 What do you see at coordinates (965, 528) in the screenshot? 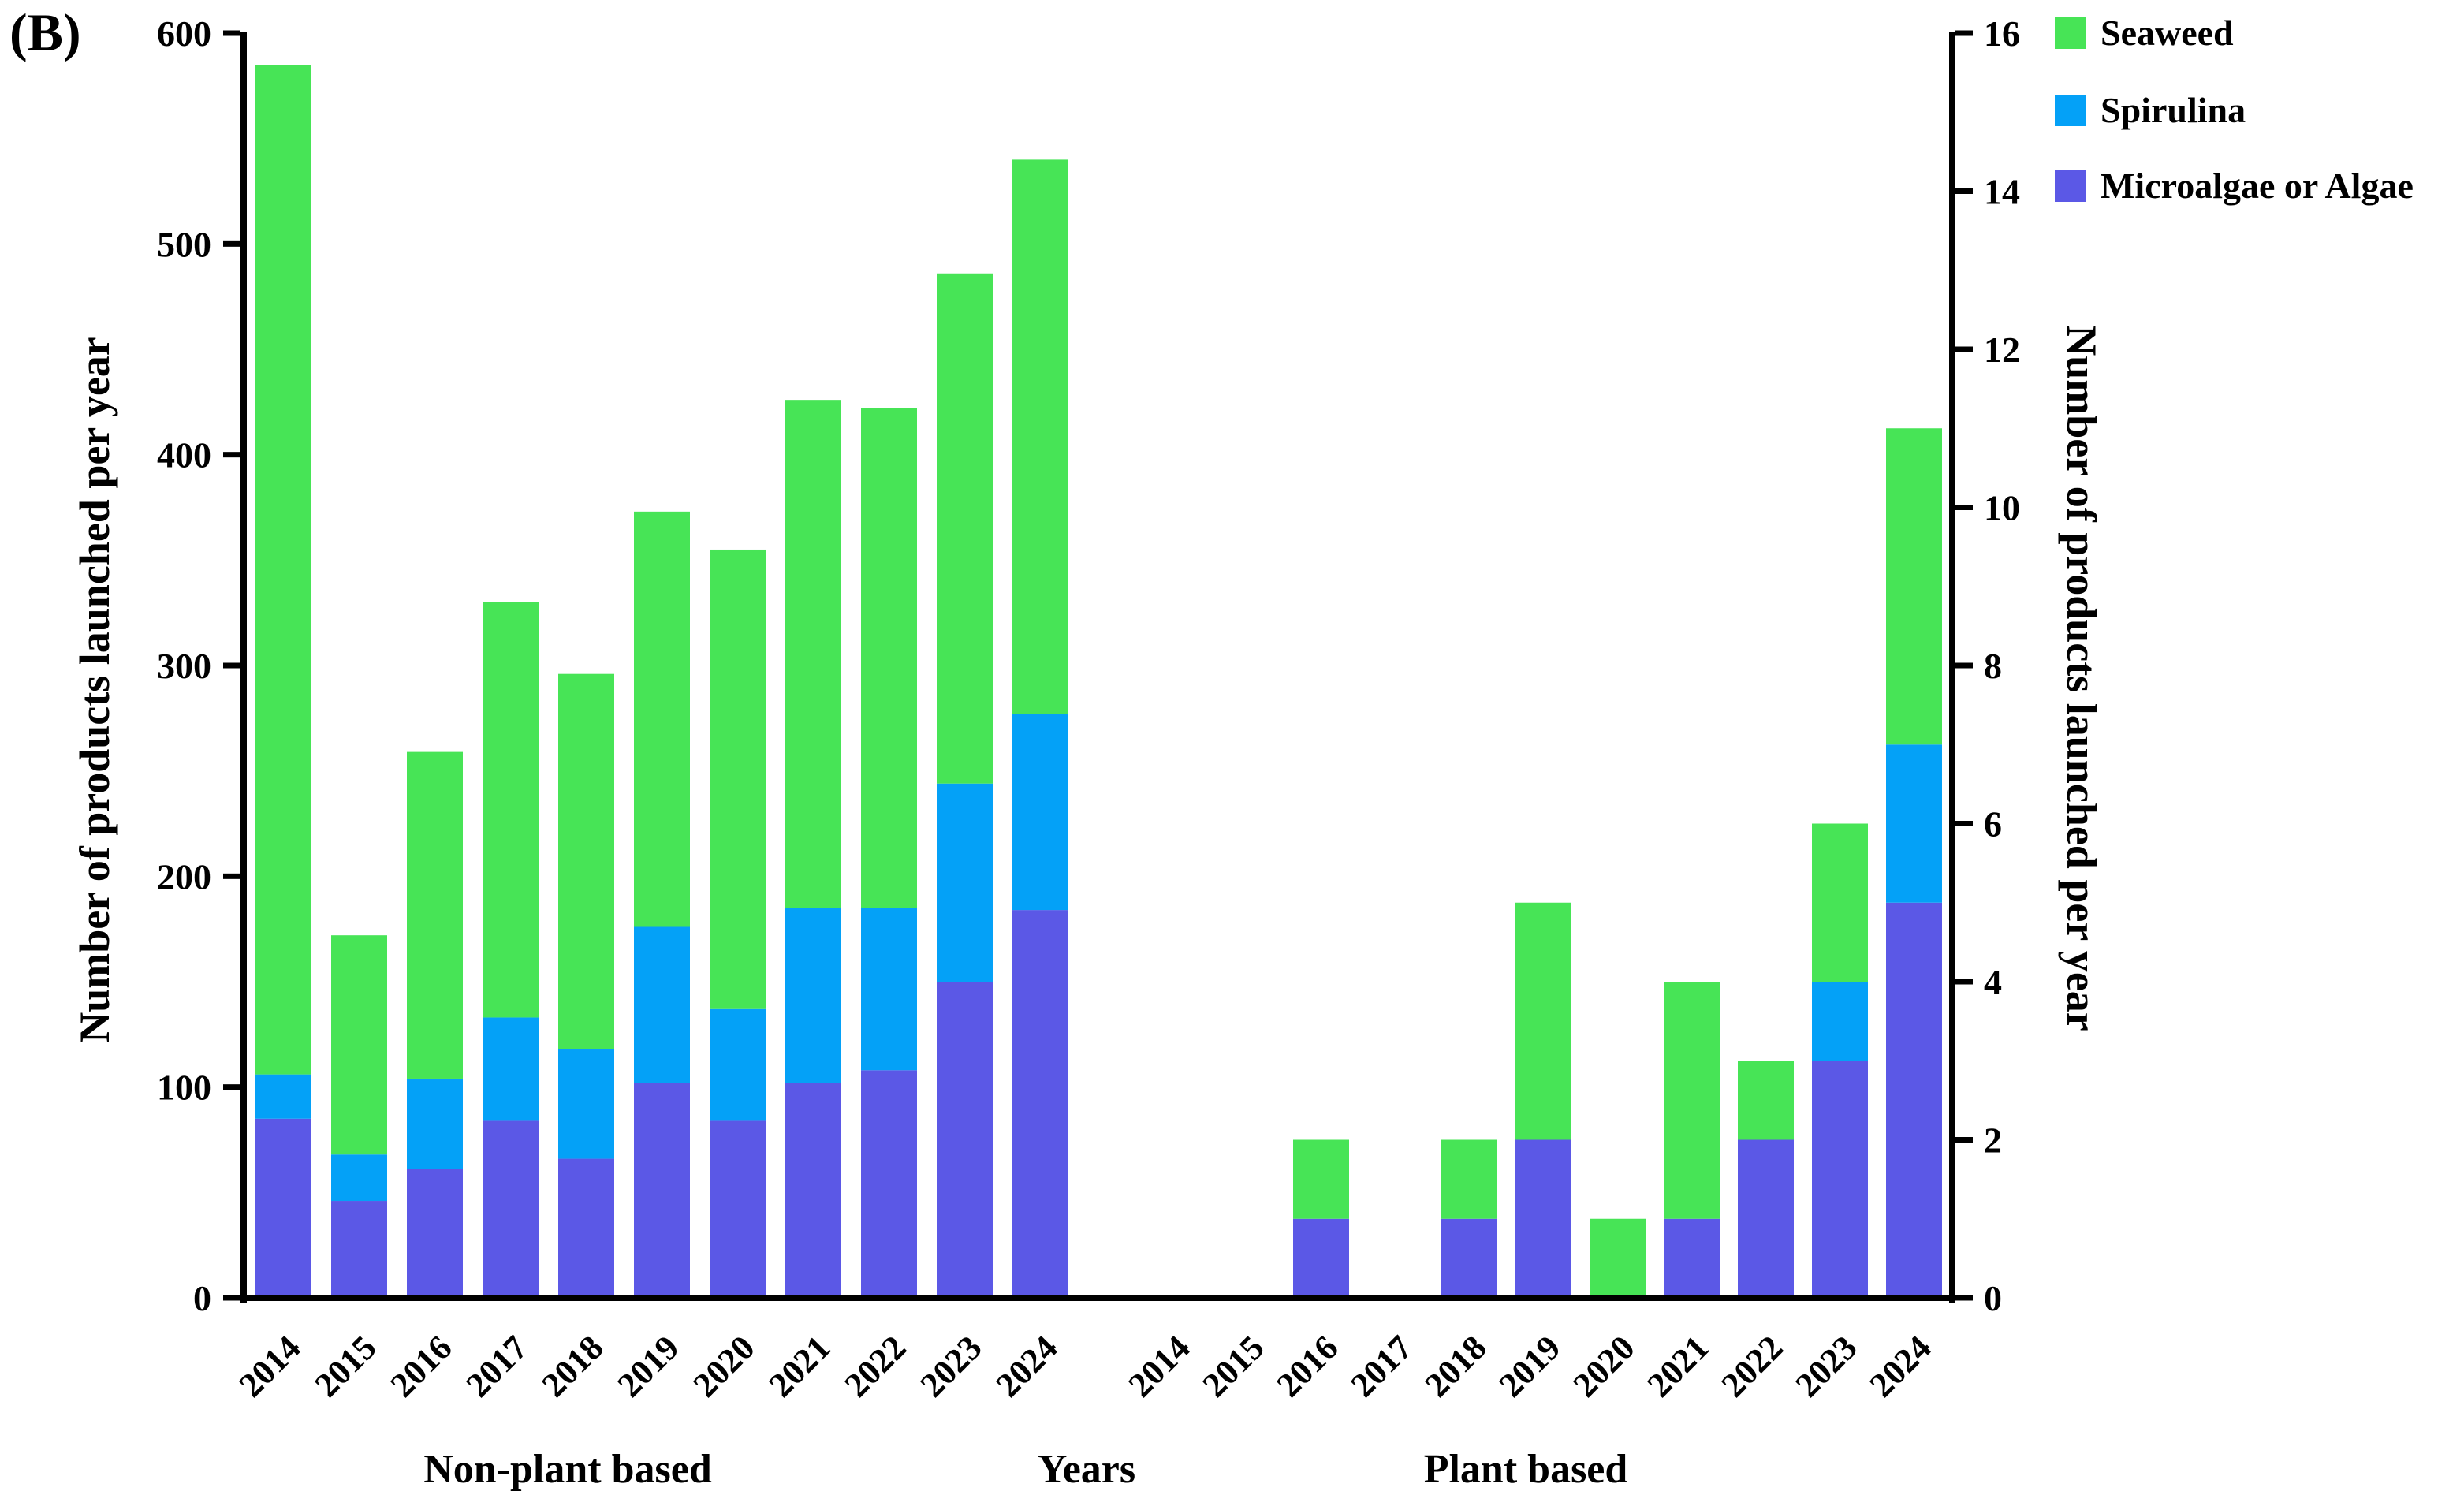
I see `bar-segment-non-plant-based-2023-seaweed` at bounding box center [965, 528].